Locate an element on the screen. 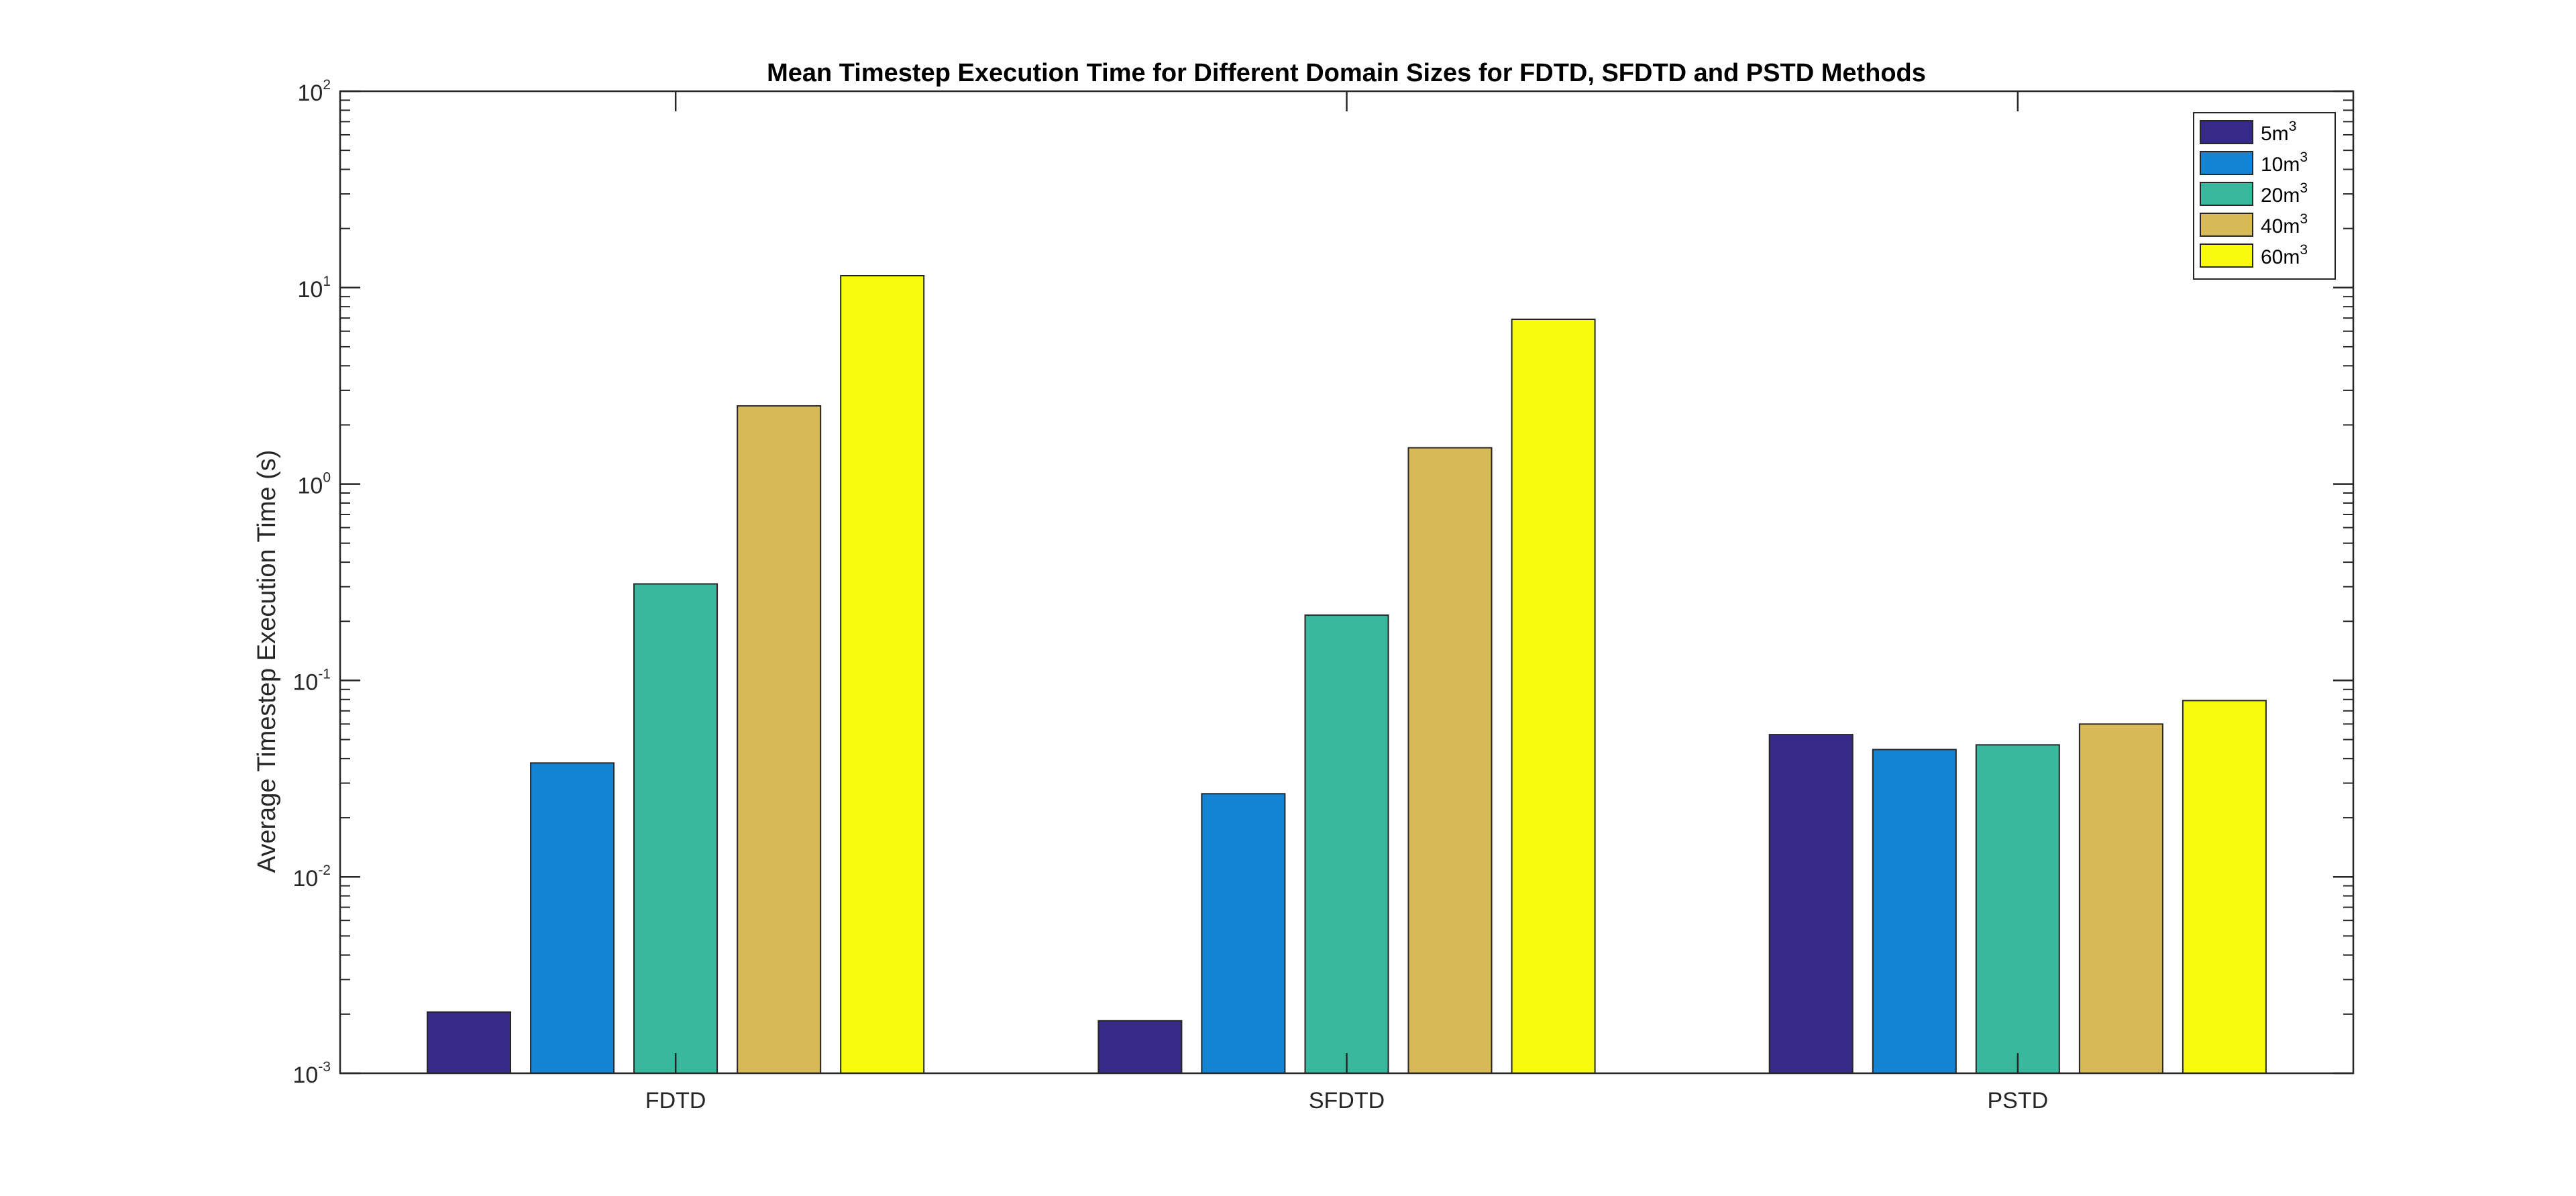 The height and width of the screenshot is (1196, 2576). bar-60m-pstd is located at coordinates (2224, 887).